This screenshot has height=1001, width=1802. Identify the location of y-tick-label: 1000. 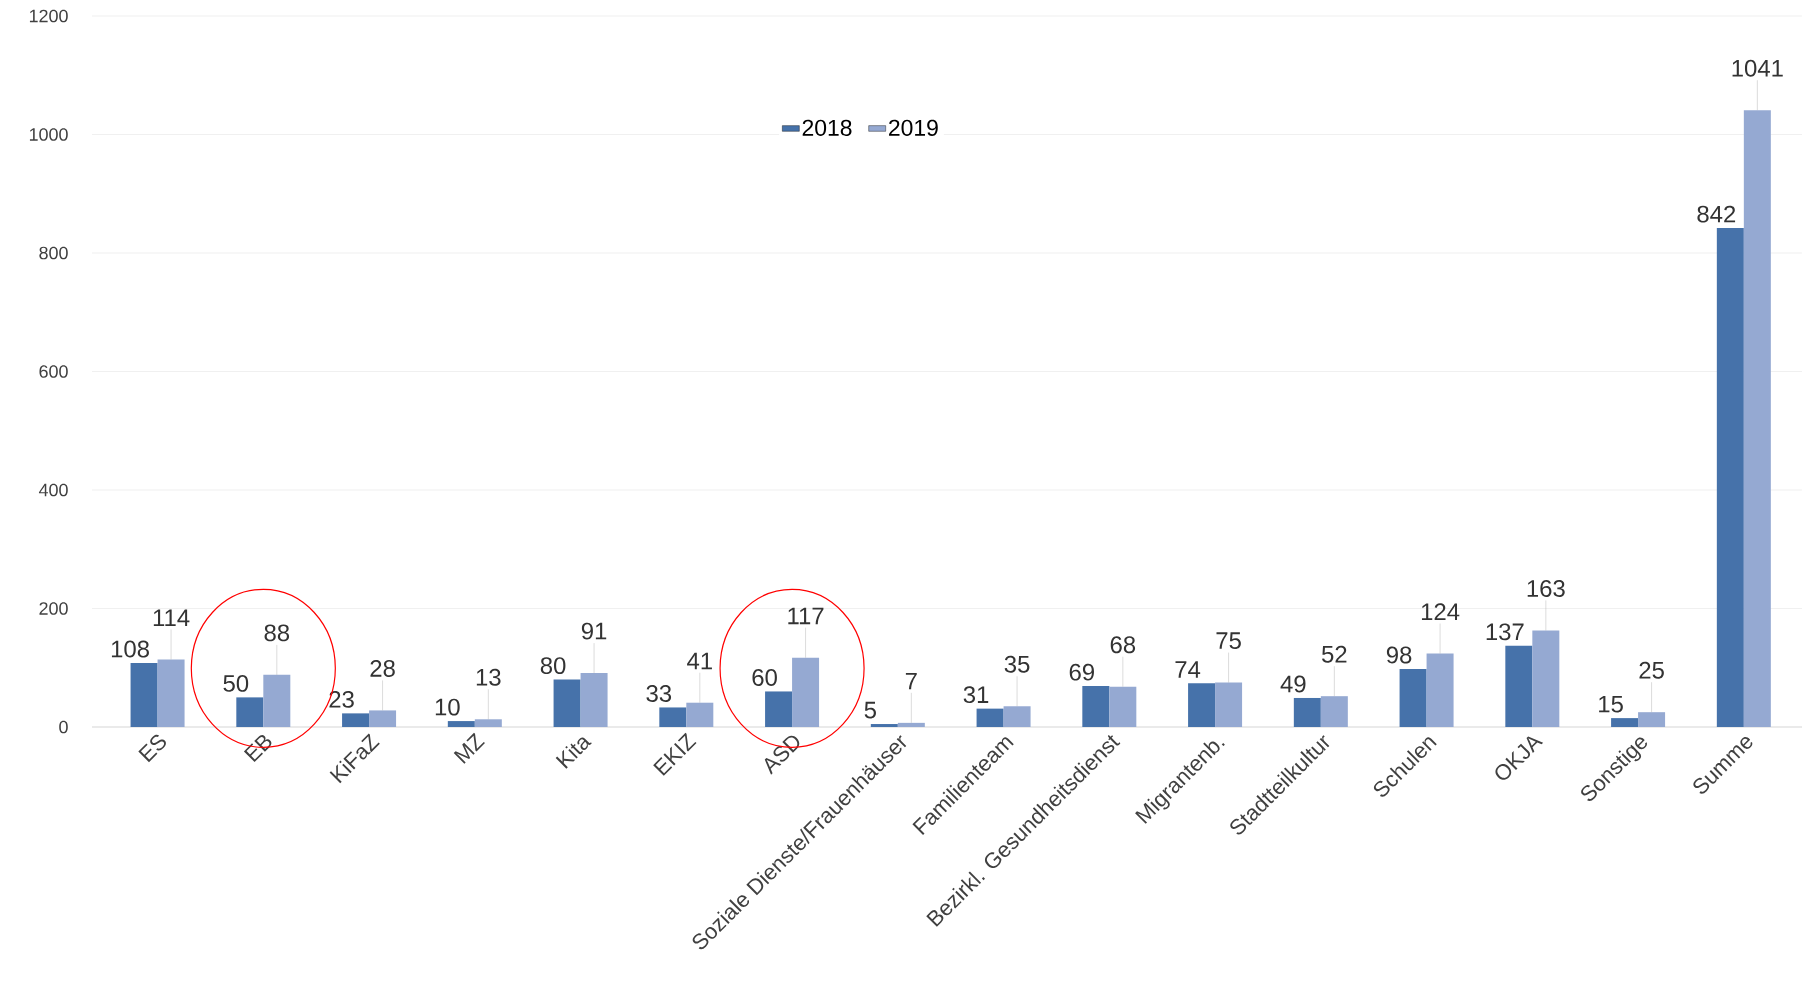
(48, 134).